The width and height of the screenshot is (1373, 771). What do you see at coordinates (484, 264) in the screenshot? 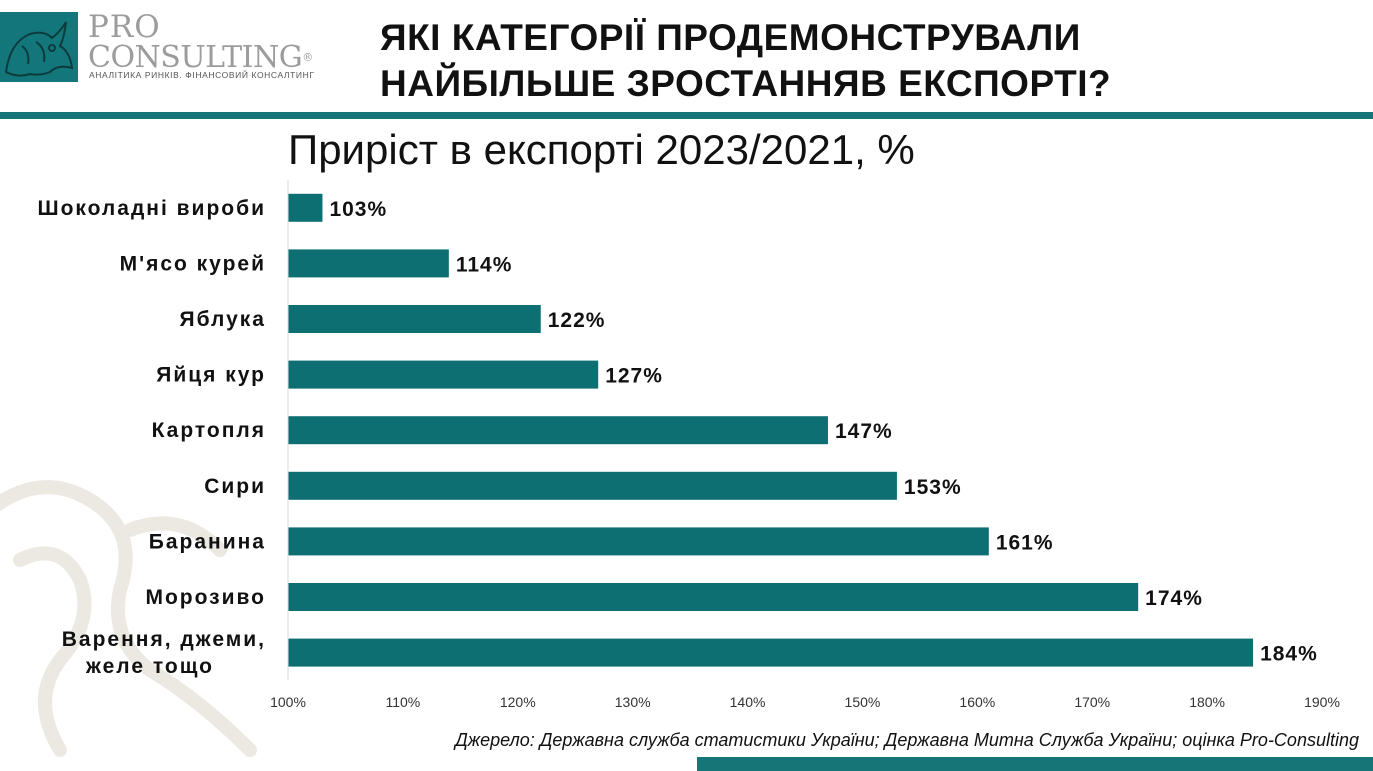
I see `data-label: 114%` at bounding box center [484, 264].